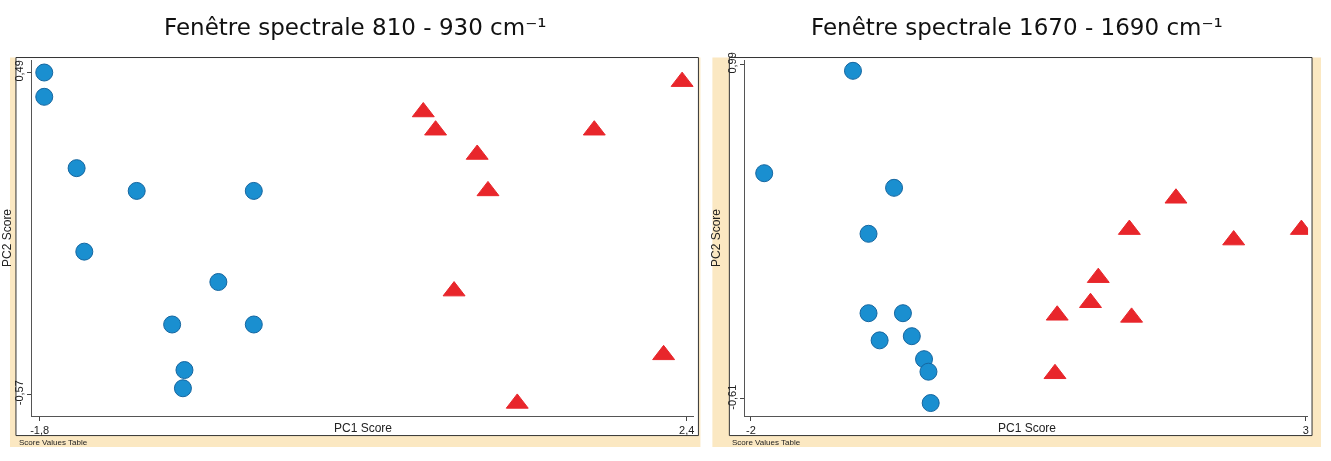 This screenshot has height=461, width=1331. I want to click on x-tick-label: -2, so click(750, 429).